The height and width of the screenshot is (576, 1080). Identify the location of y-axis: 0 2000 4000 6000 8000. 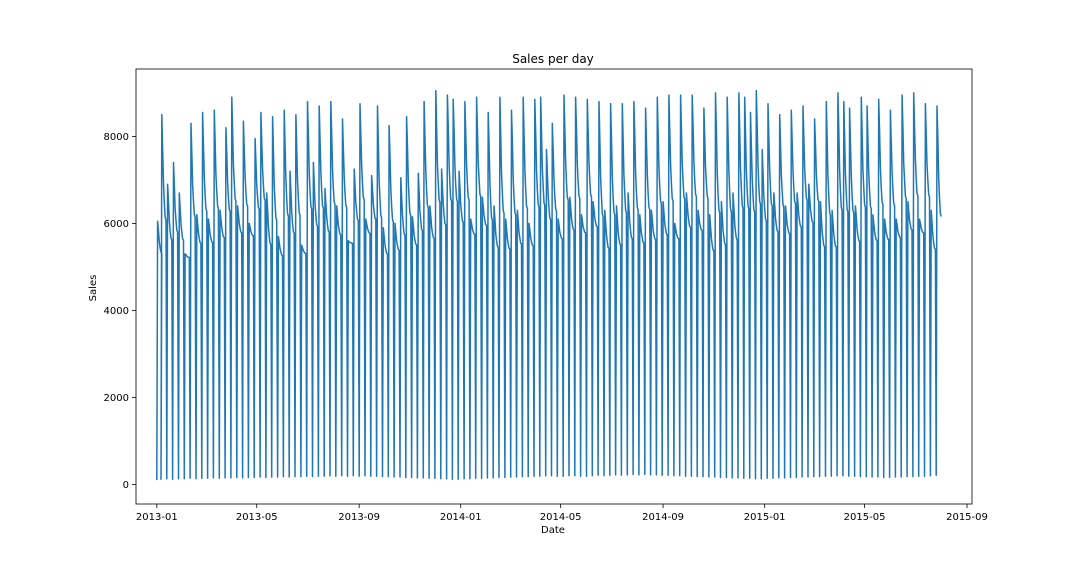
(120, 311).